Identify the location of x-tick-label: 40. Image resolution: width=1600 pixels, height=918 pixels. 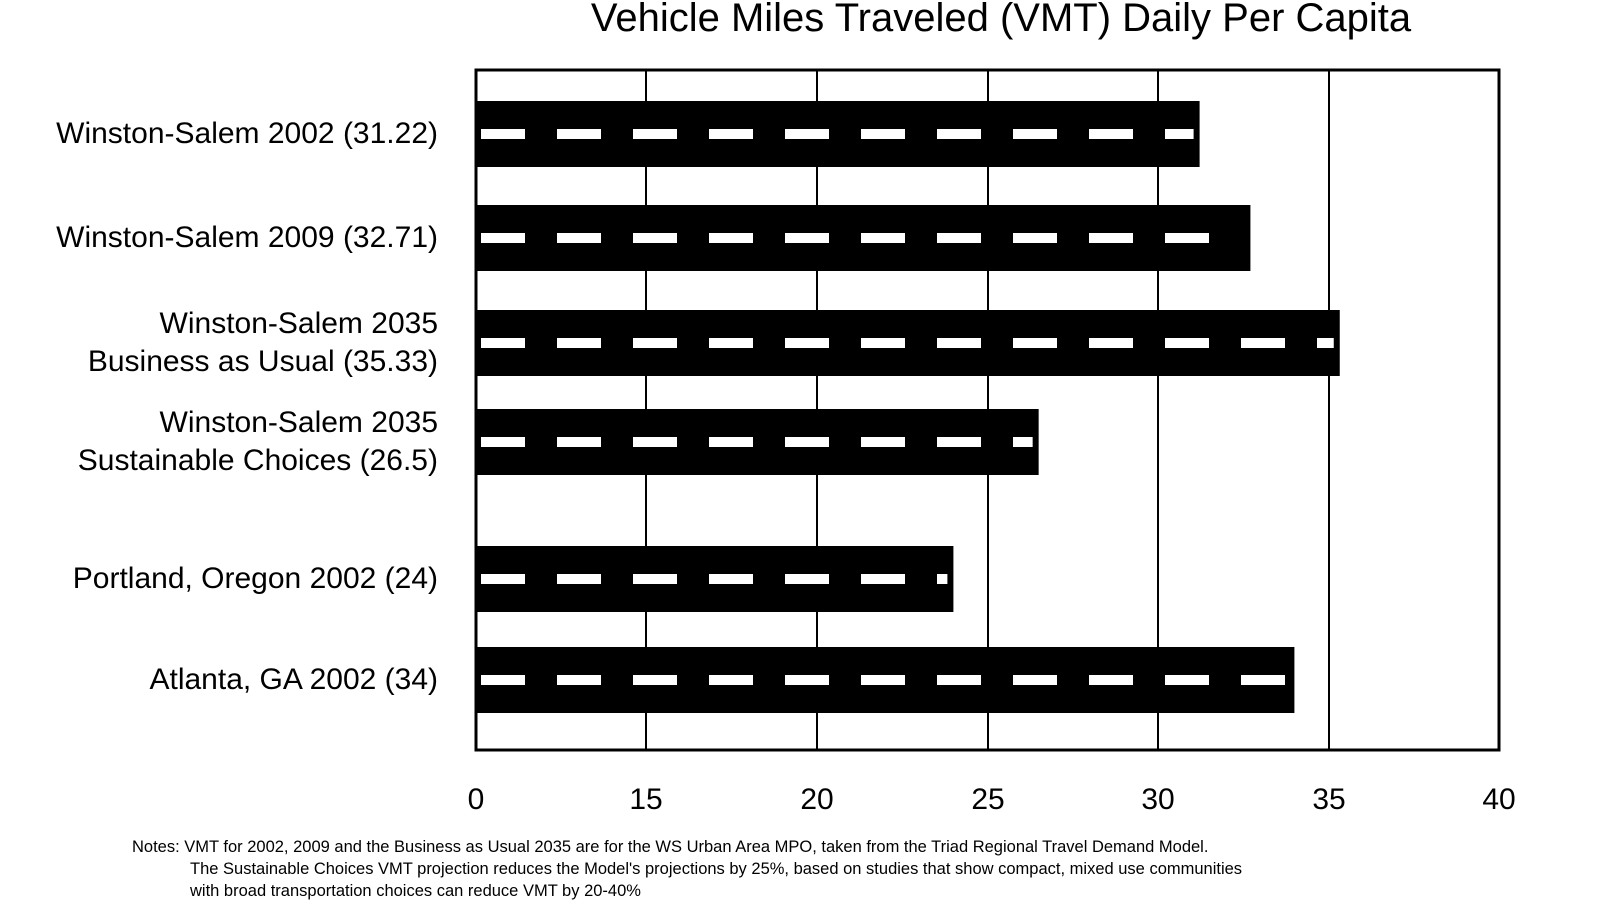
(1499, 799).